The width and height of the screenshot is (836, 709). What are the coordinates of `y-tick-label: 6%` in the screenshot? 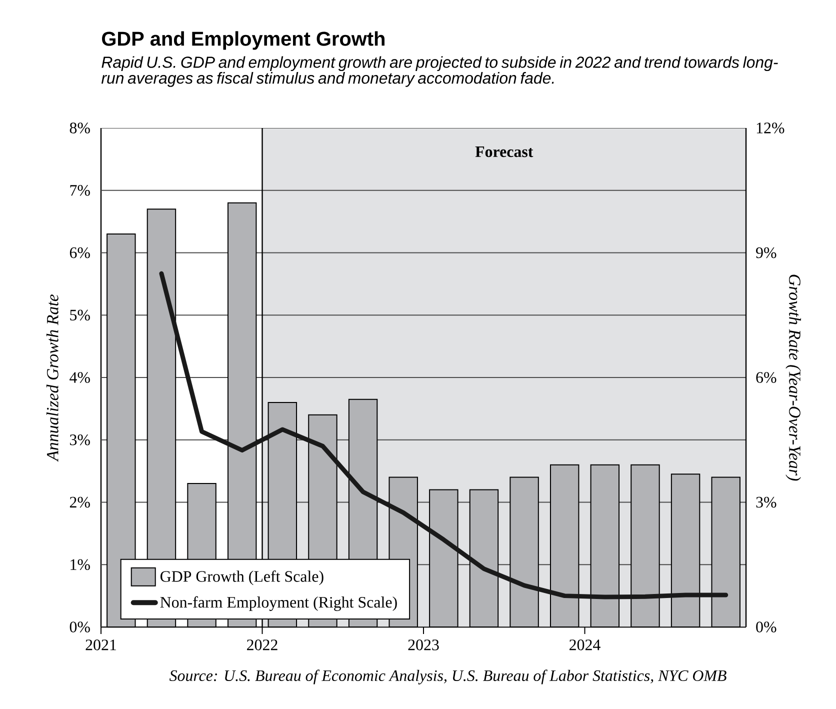 It's located at (80, 252).